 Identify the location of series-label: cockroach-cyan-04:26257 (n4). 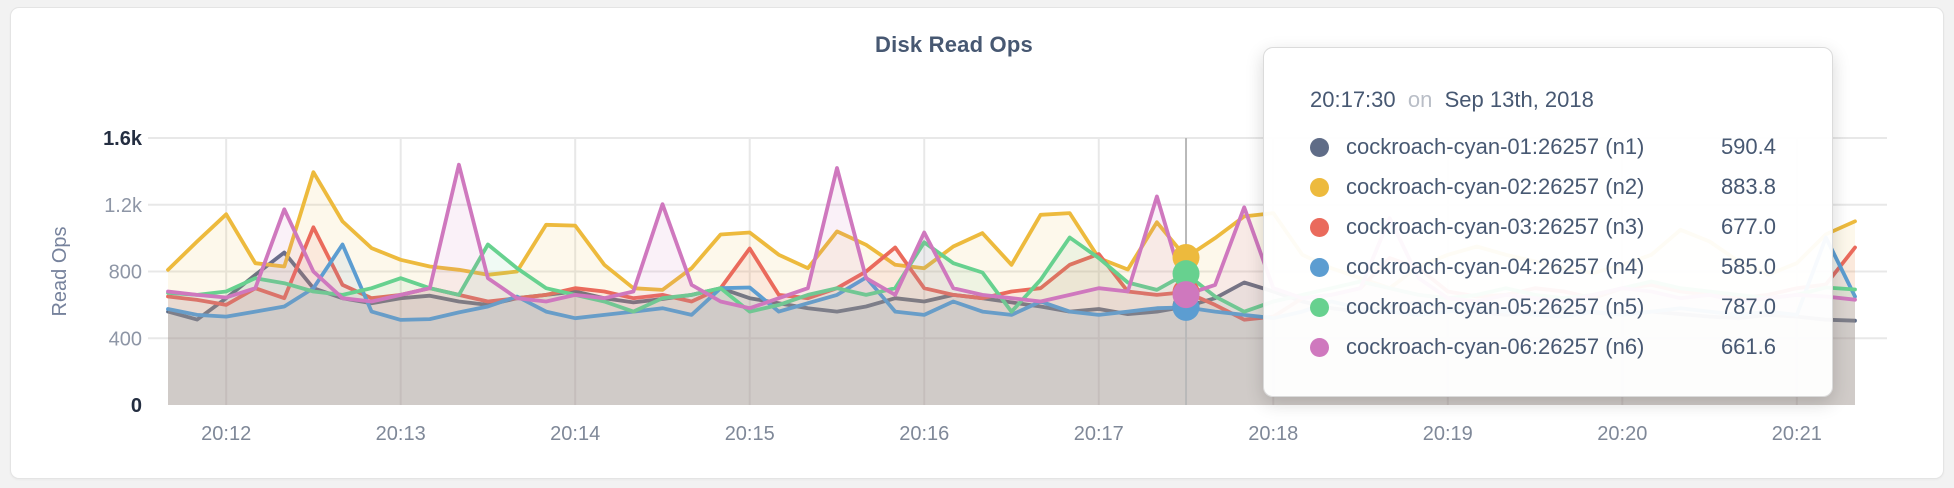
(1495, 266).